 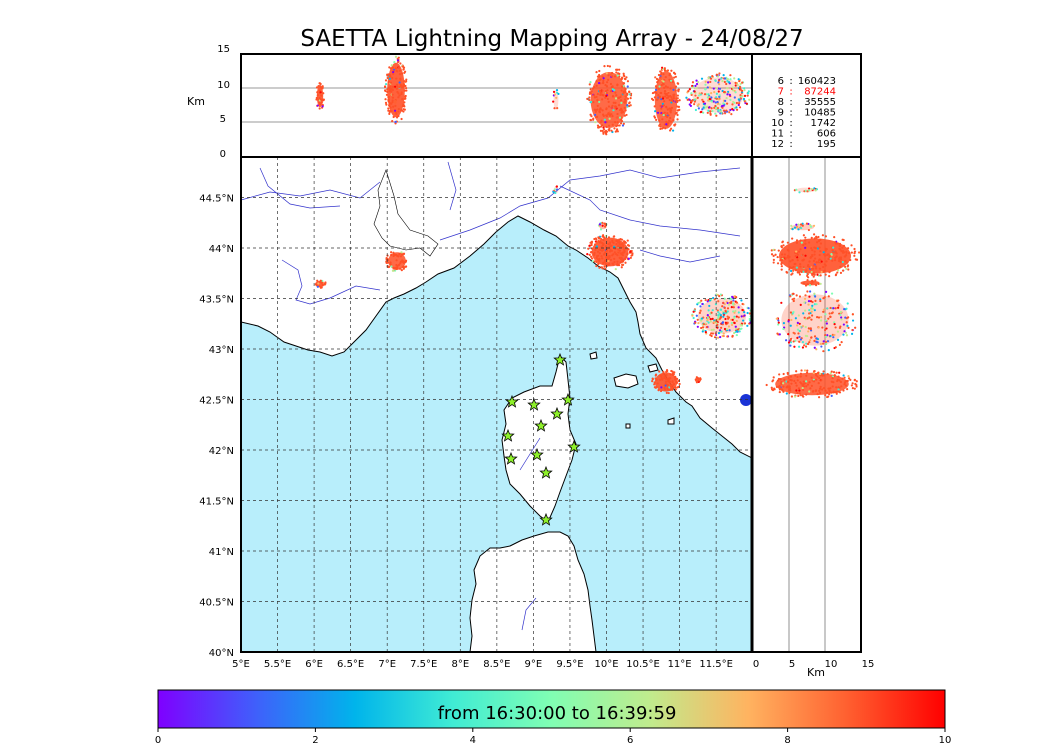 What do you see at coordinates (158, 740) in the screenshot?
I see `colorbar-tick: 0` at bounding box center [158, 740].